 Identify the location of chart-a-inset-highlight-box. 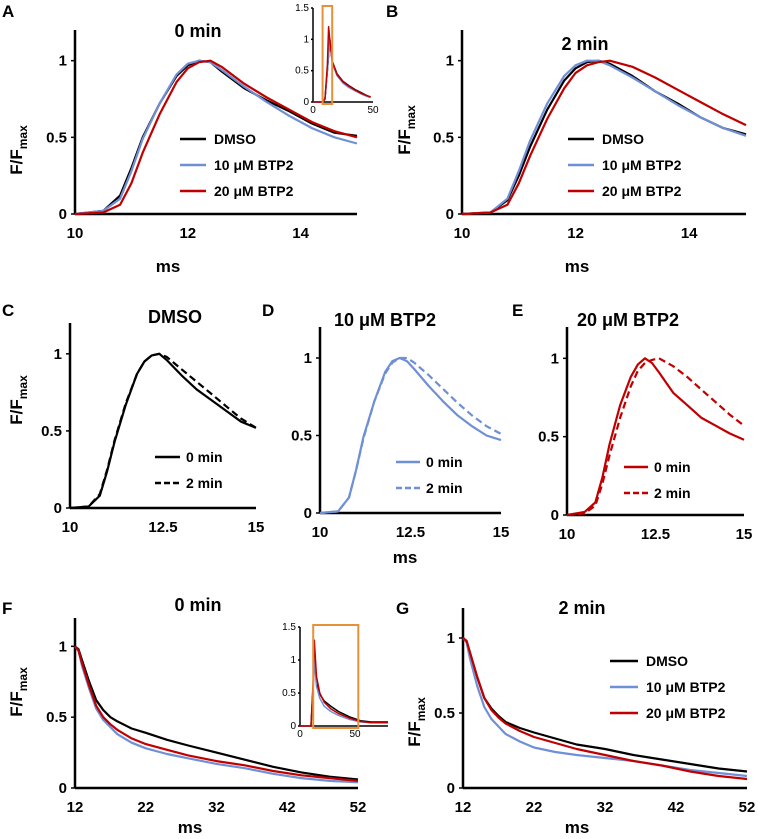
(327, 55).